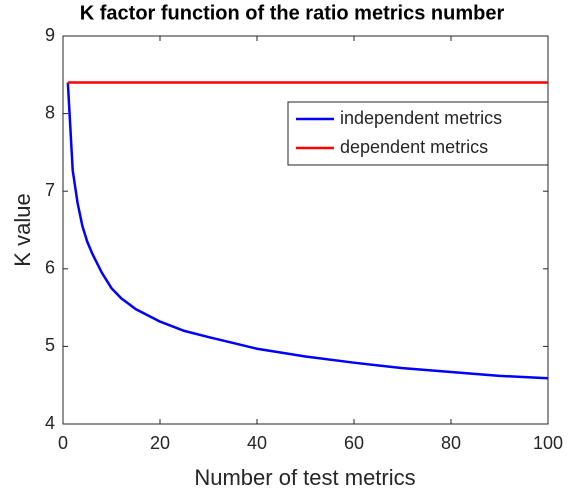  Describe the element at coordinates (50, 35) in the screenshot. I see `y-tick-label: 9` at that location.